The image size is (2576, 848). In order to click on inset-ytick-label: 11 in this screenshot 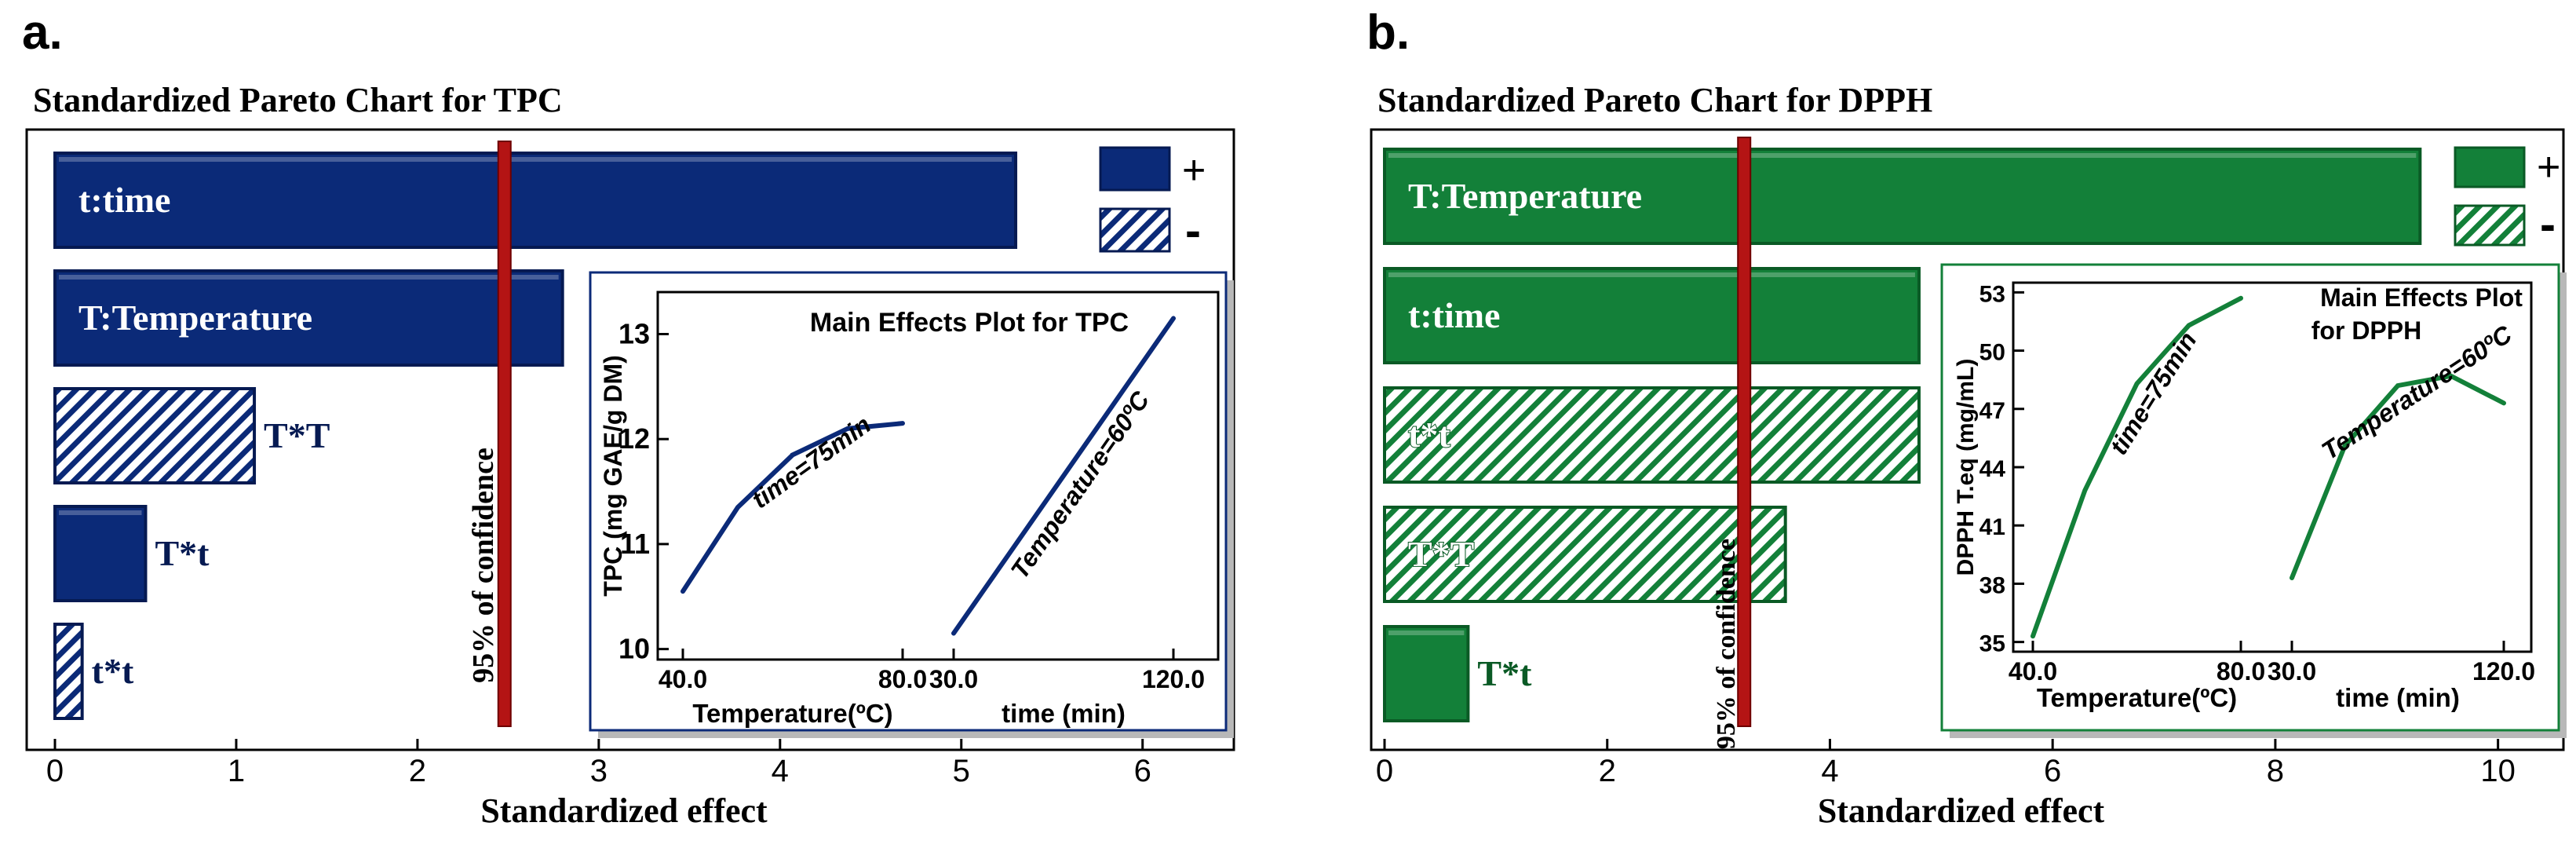, I will do `click(635, 544)`.